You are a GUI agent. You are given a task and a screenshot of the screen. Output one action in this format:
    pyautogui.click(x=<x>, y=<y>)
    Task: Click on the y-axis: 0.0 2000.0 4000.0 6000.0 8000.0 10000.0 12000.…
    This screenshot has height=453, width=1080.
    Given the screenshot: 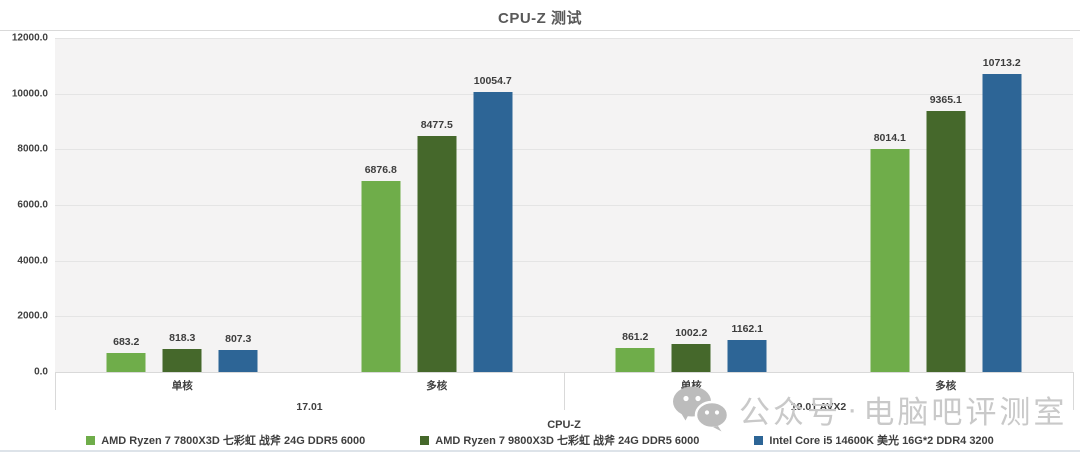 What is the action you would take?
    pyautogui.click(x=25, y=205)
    